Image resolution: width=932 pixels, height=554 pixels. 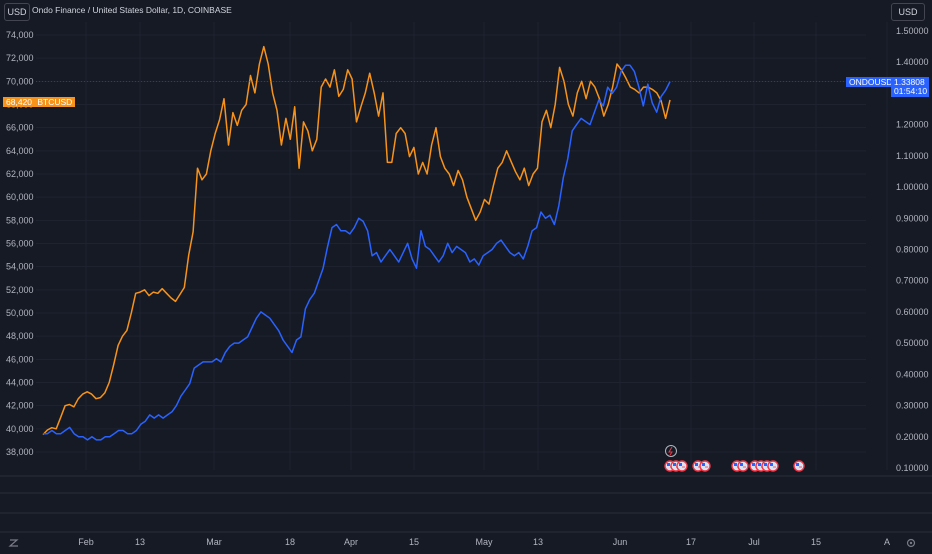 What do you see at coordinates (20, 58) in the screenshot?
I see `left-tick-label: 72,000` at bounding box center [20, 58].